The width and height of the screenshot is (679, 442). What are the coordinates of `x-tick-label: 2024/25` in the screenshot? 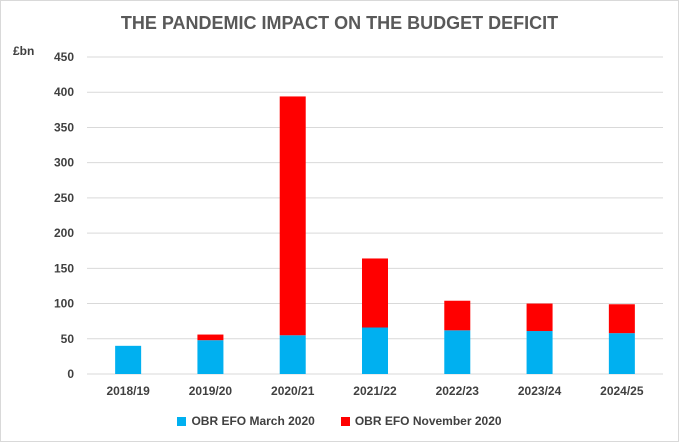 It's located at (622, 391).